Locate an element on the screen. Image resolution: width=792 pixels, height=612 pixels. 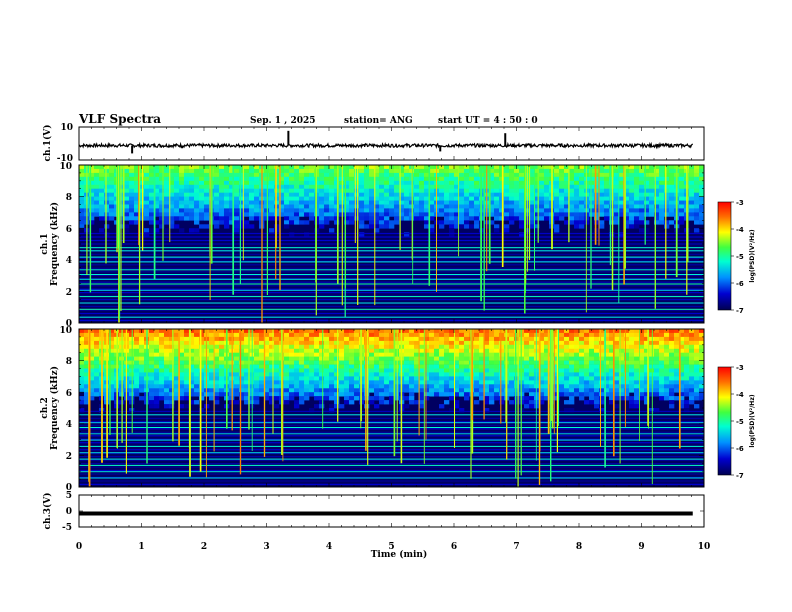
ch1-waveform-xticks is located at coordinates (391, 143).